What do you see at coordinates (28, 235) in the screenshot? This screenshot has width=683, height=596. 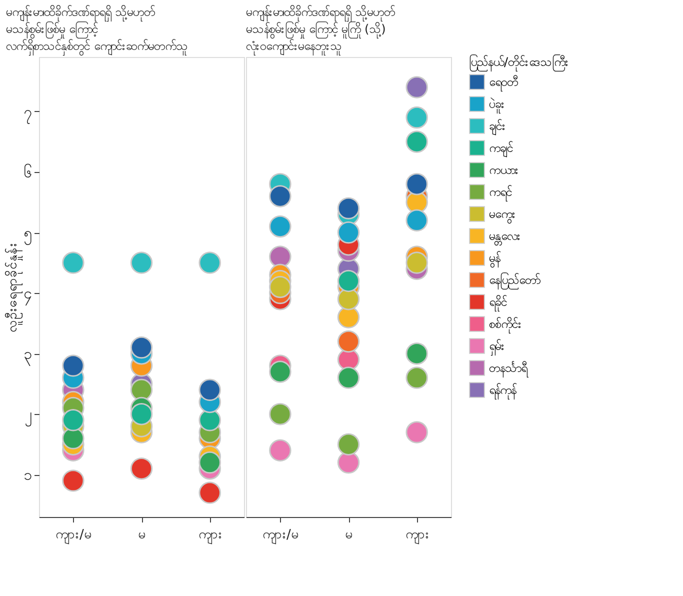 I see `y-tick-label: ၅` at bounding box center [28, 235].